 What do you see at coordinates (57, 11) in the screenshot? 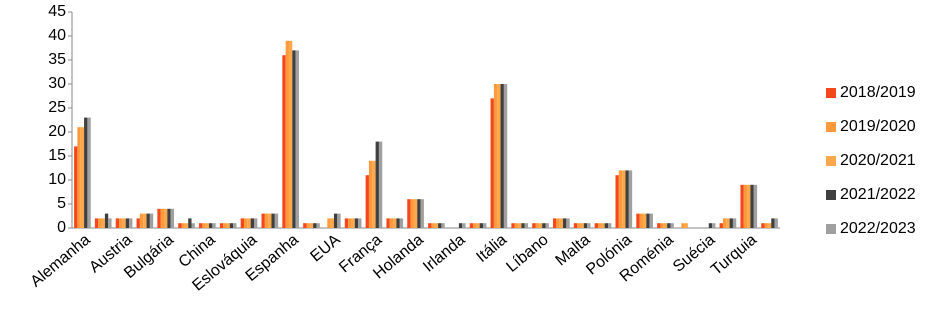
I see `y-tick-label: 45` at bounding box center [57, 11].